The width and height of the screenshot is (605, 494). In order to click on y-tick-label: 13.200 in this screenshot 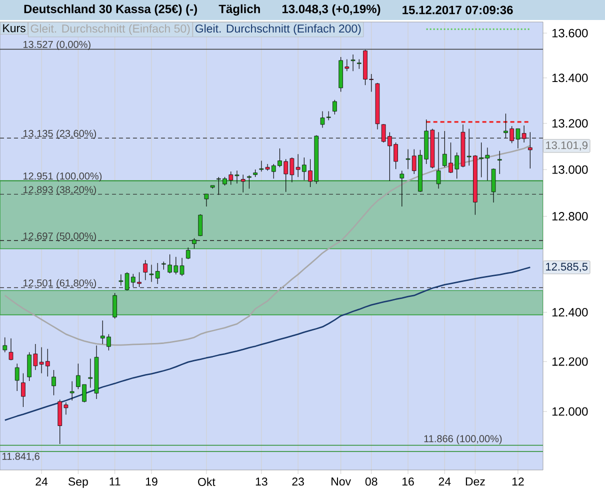, I will do `click(570, 123)`.